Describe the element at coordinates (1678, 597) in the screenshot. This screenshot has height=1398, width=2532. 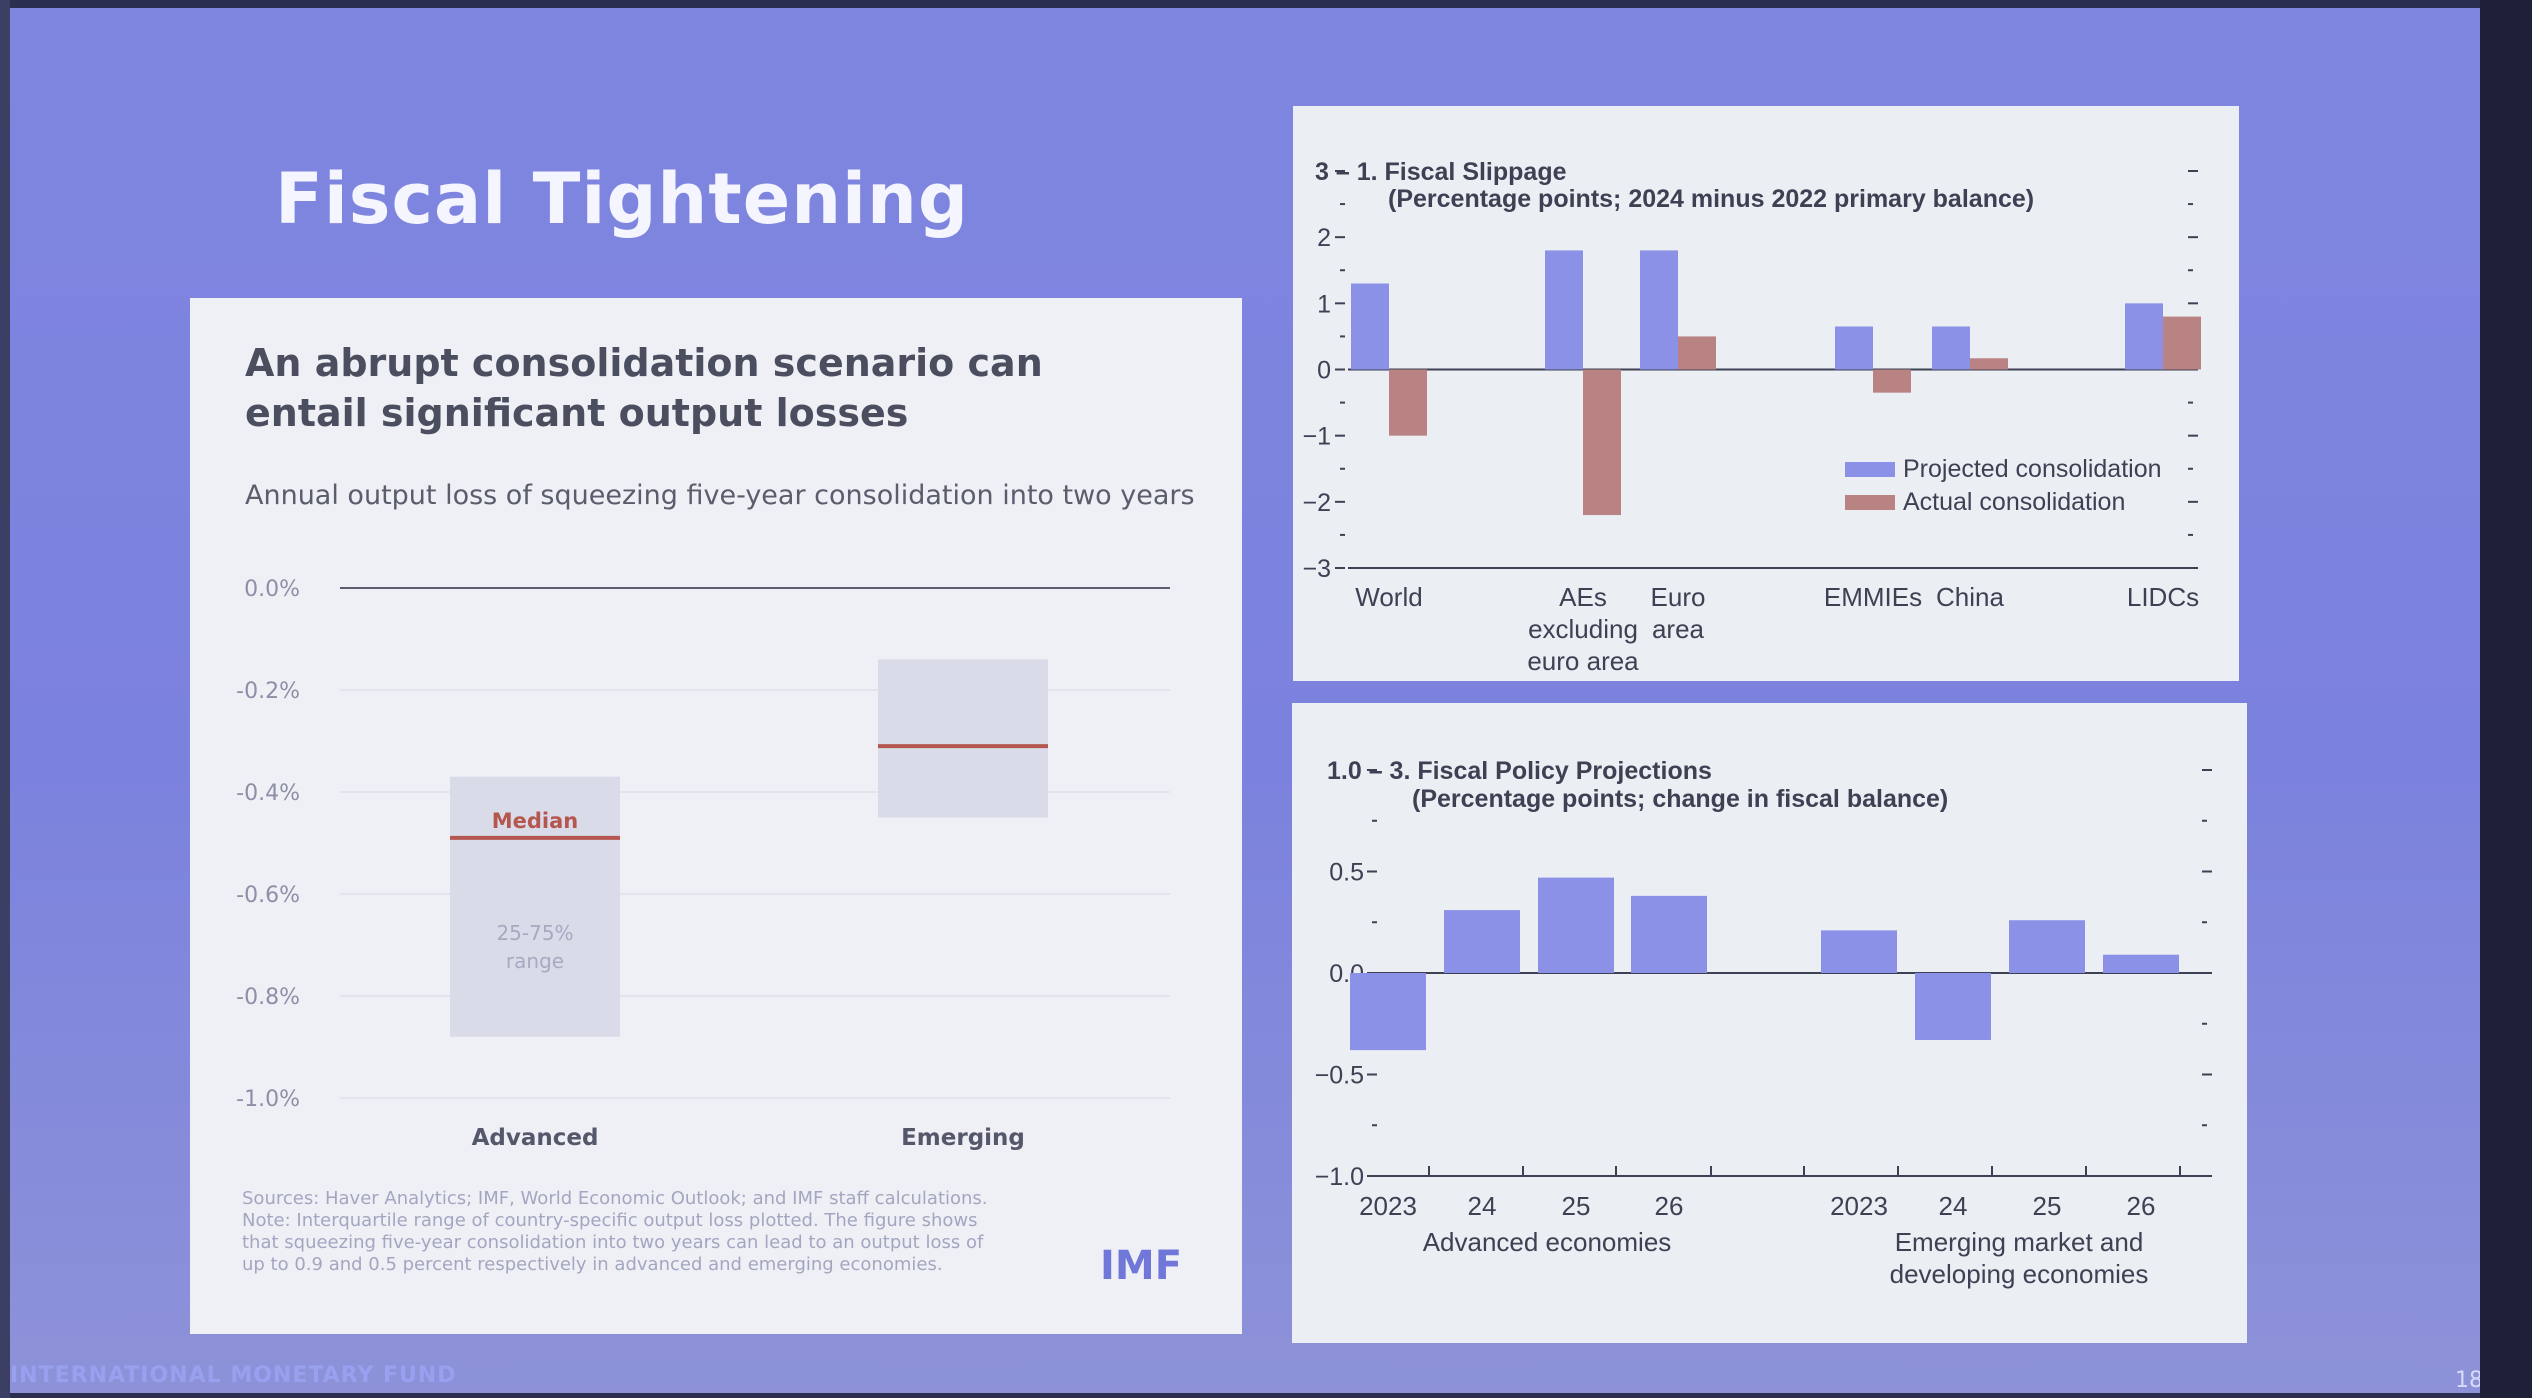
I see `category-label: Euro` at that location.